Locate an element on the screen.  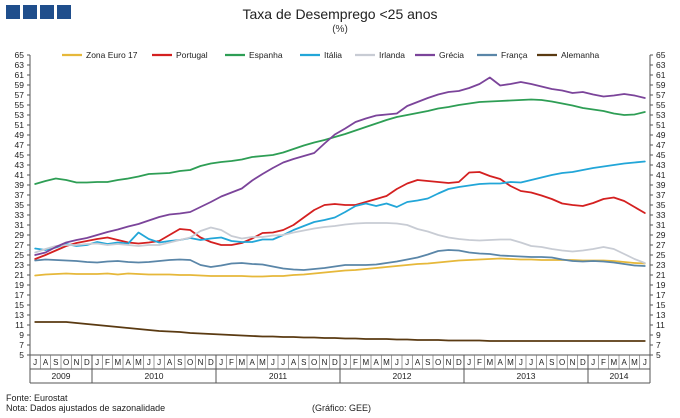
y-tick-label-right: 15 is located at coordinates (661, 305).